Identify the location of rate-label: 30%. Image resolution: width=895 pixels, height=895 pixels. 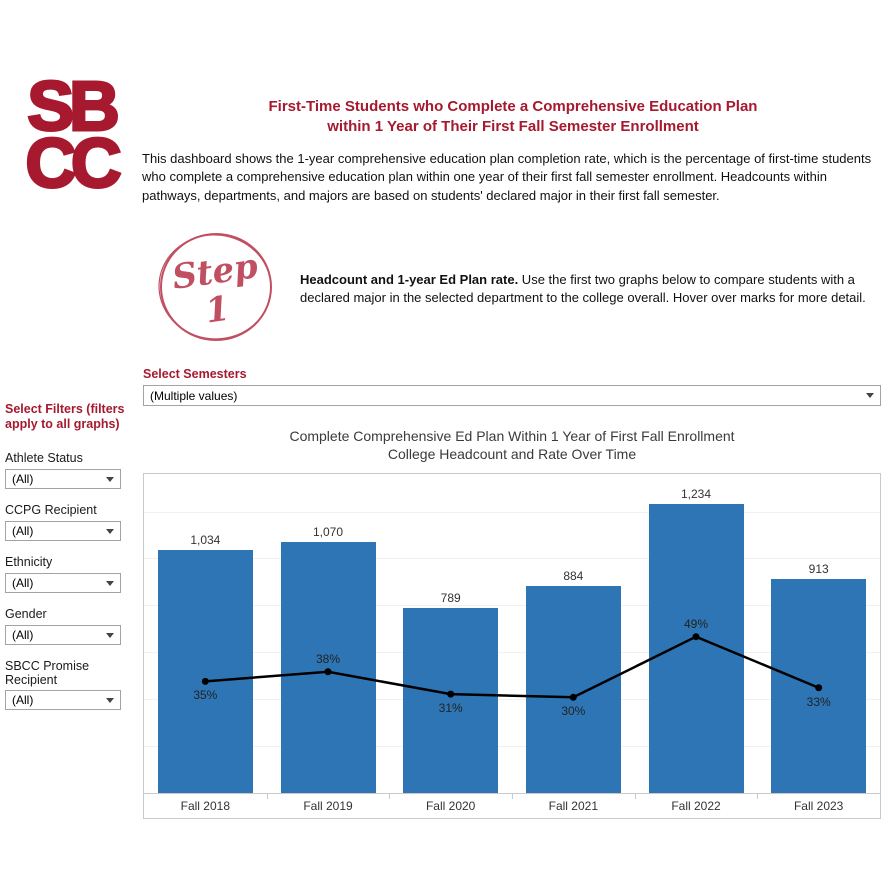
(573, 711).